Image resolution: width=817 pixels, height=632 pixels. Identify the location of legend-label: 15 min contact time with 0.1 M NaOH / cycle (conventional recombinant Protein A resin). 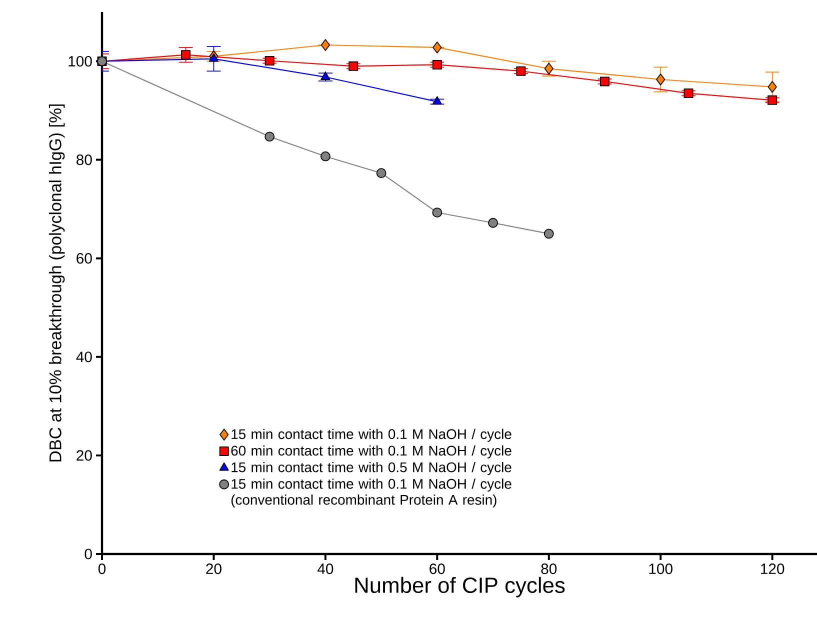
(371, 493).